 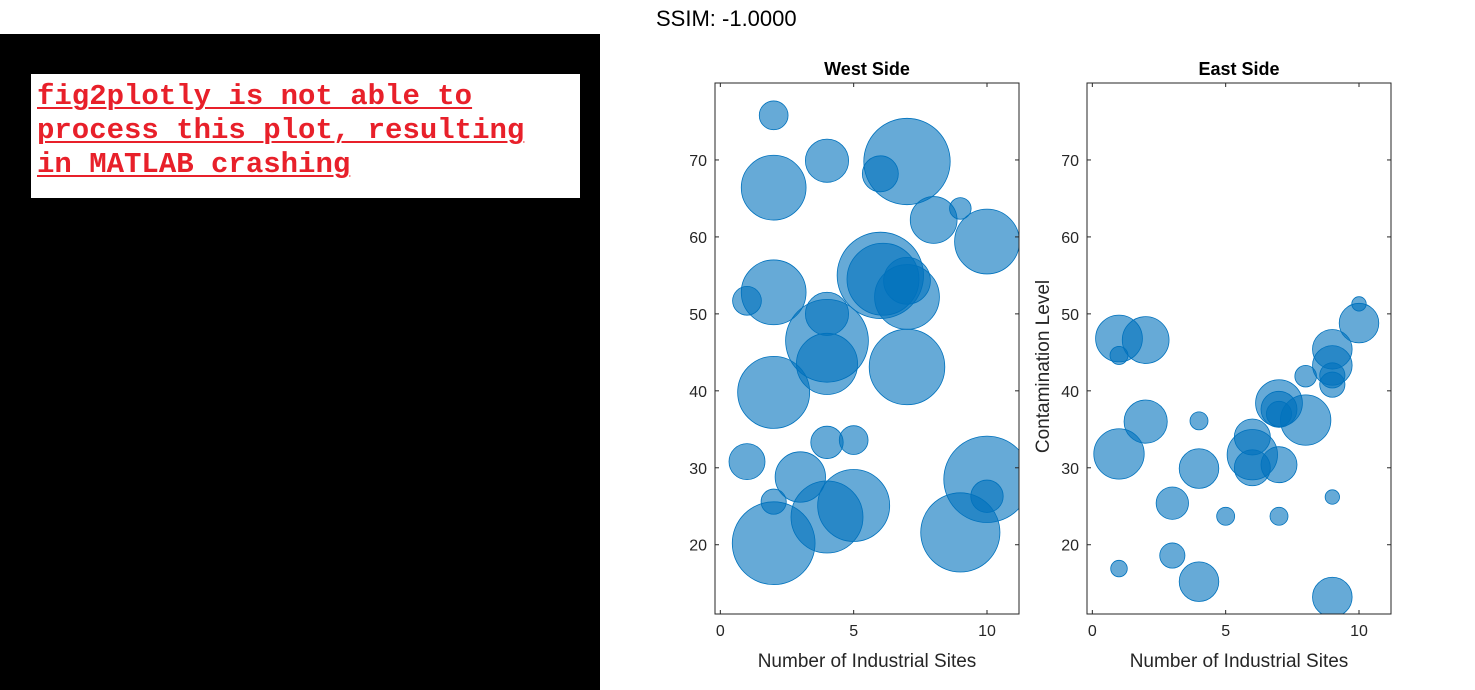 I want to click on bubbles-west, so click(x=873, y=343).